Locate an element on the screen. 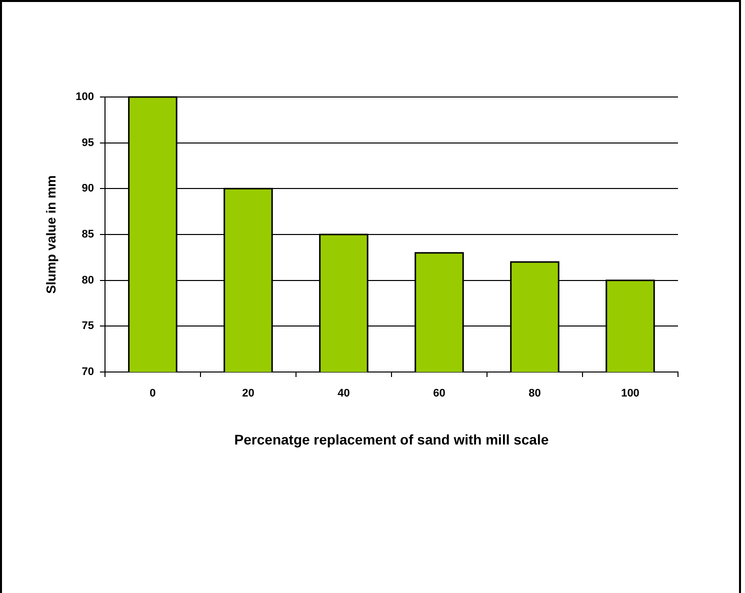 The width and height of the screenshot is (745, 593). x-tick-label: 0 is located at coordinates (153, 394).